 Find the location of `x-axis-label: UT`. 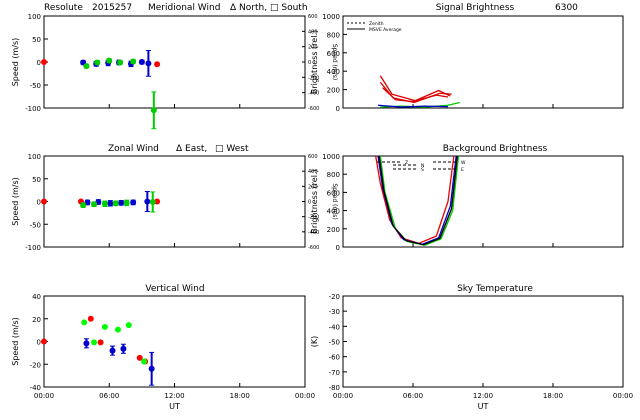

x-axis-label: UT is located at coordinates (174, 406).